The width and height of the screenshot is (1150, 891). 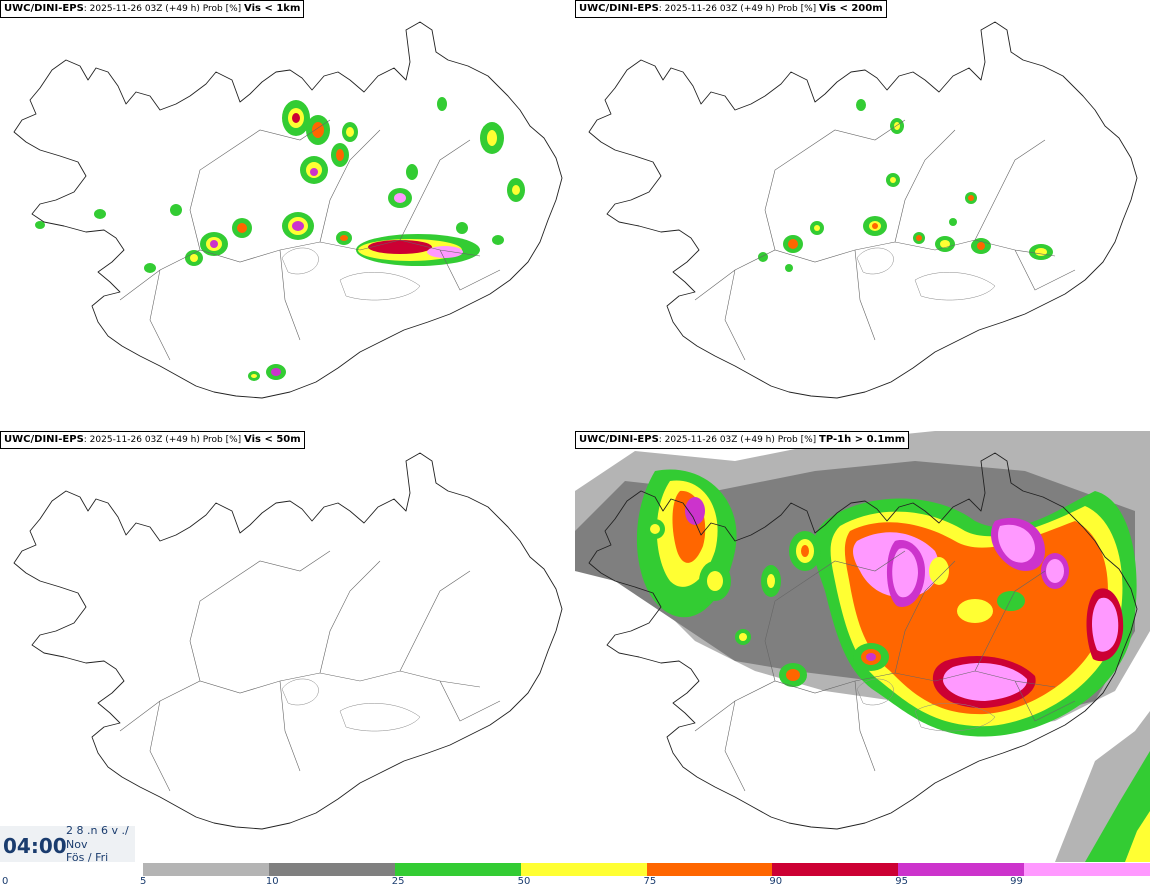 I want to click on colorbar-tick-label: 0, so click(x=5, y=881).